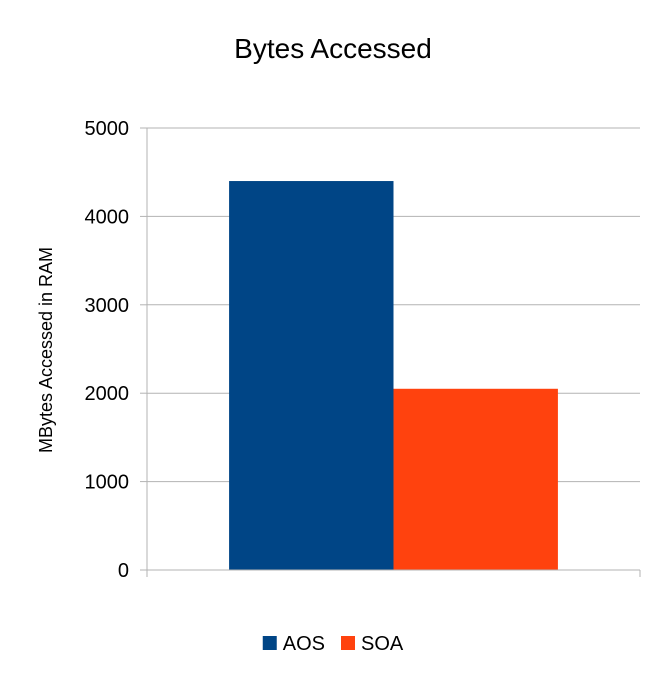 This screenshot has width=667, height=677. What do you see at coordinates (123, 571) in the screenshot?
I see `y-tick-label: 0` at bounding box center [123, 571].